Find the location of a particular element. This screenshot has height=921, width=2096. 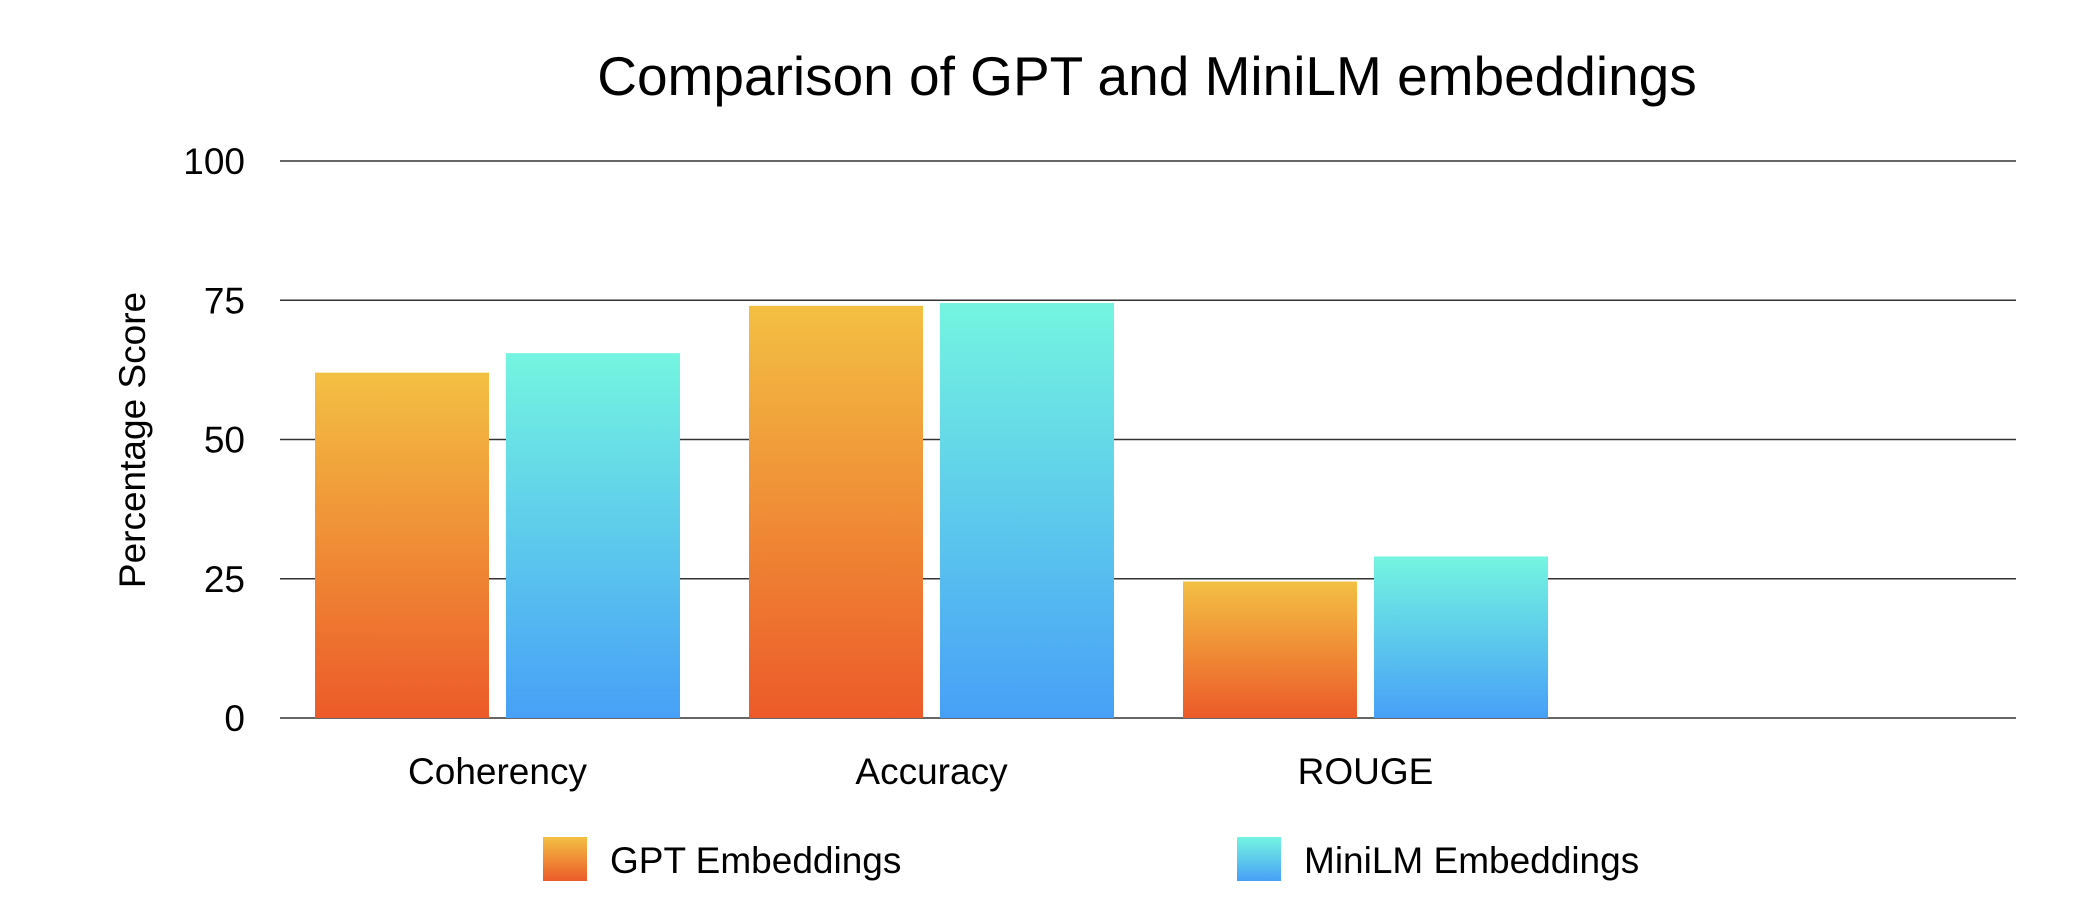

y-tick-label: 50 is located at coordinates (224, 440).